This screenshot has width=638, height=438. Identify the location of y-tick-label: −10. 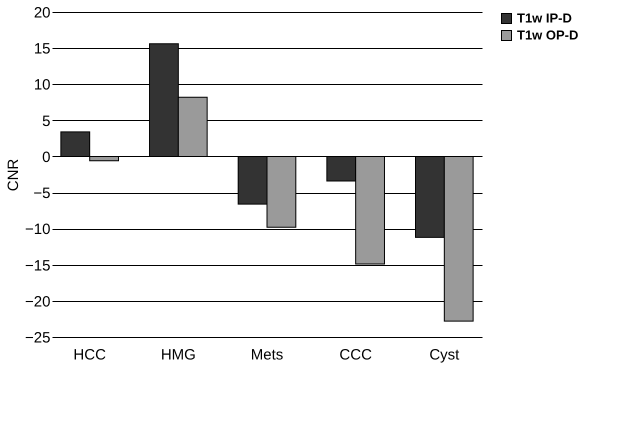
(37, 229).